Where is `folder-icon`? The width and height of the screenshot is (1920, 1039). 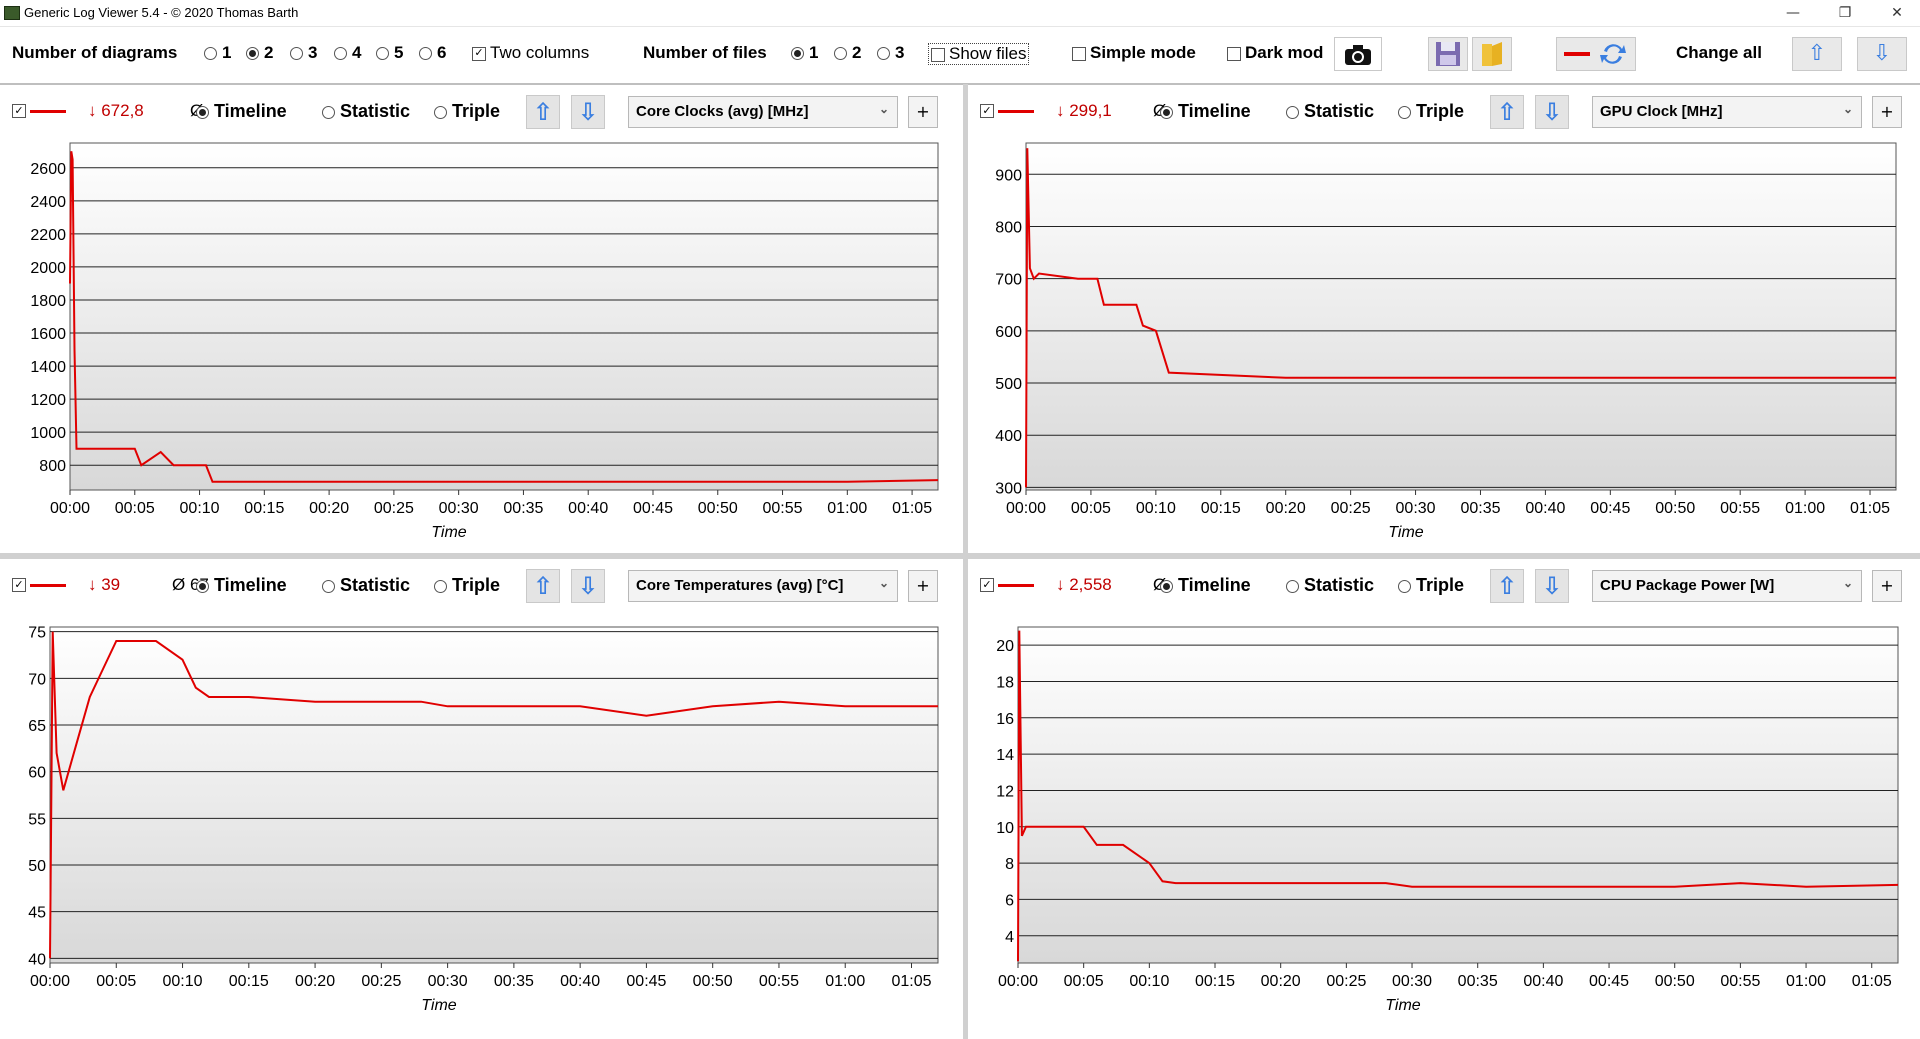 folder-icon is located at coordinates (1492, 54).